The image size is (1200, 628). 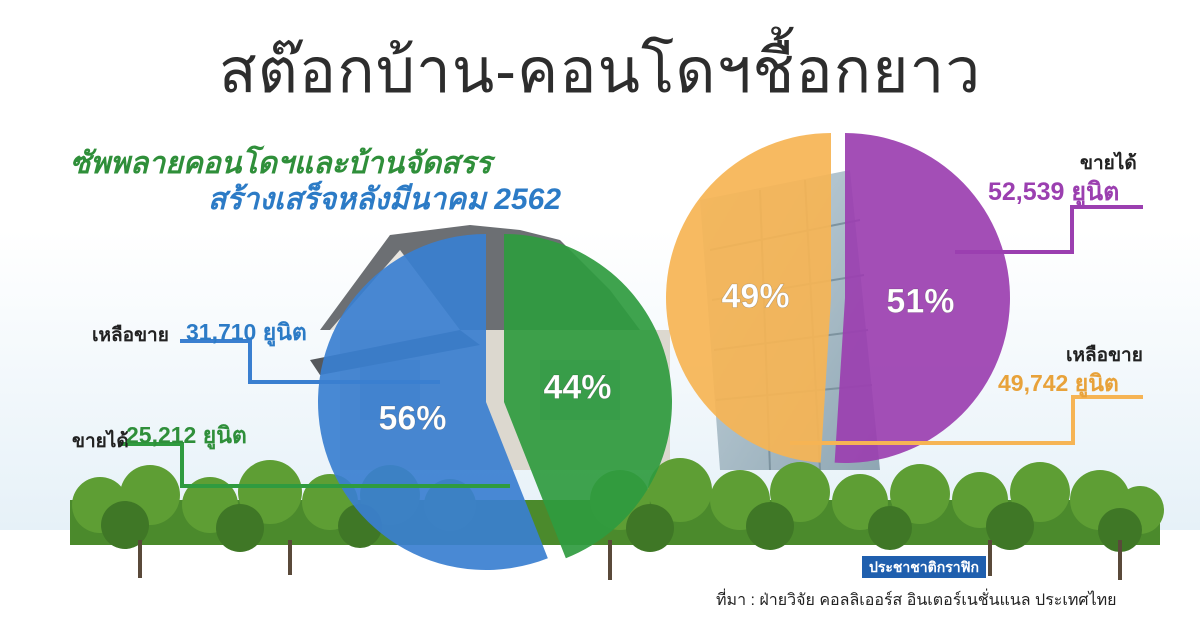 What do you see at coordinates (600, 71) in the screenshot?
I see `page-title: สต๊อกบ้าน-คอนโดฯชื้อกยาว` at bounding box center [600, 71].